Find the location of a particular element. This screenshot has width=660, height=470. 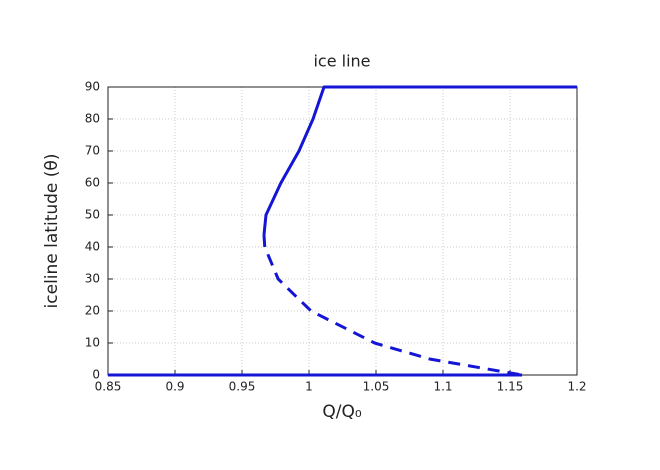

x-tick-label: 1.05 is located at coordinates (376, 387).